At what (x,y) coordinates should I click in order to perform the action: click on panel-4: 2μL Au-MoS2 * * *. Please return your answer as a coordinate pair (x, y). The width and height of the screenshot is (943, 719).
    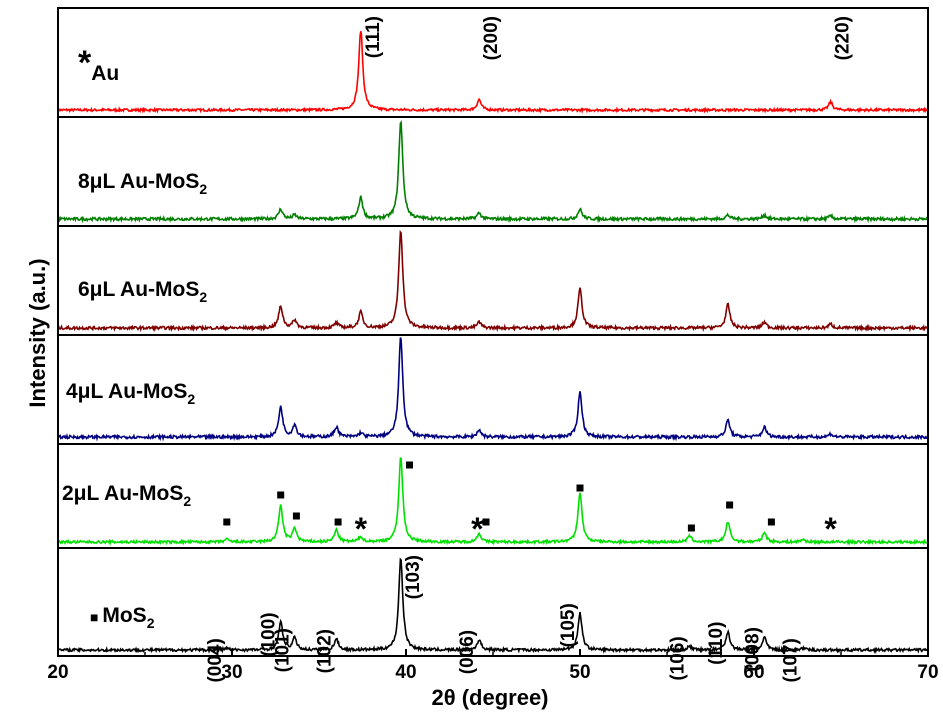
    Looking at the image, I should click on (493, 502).